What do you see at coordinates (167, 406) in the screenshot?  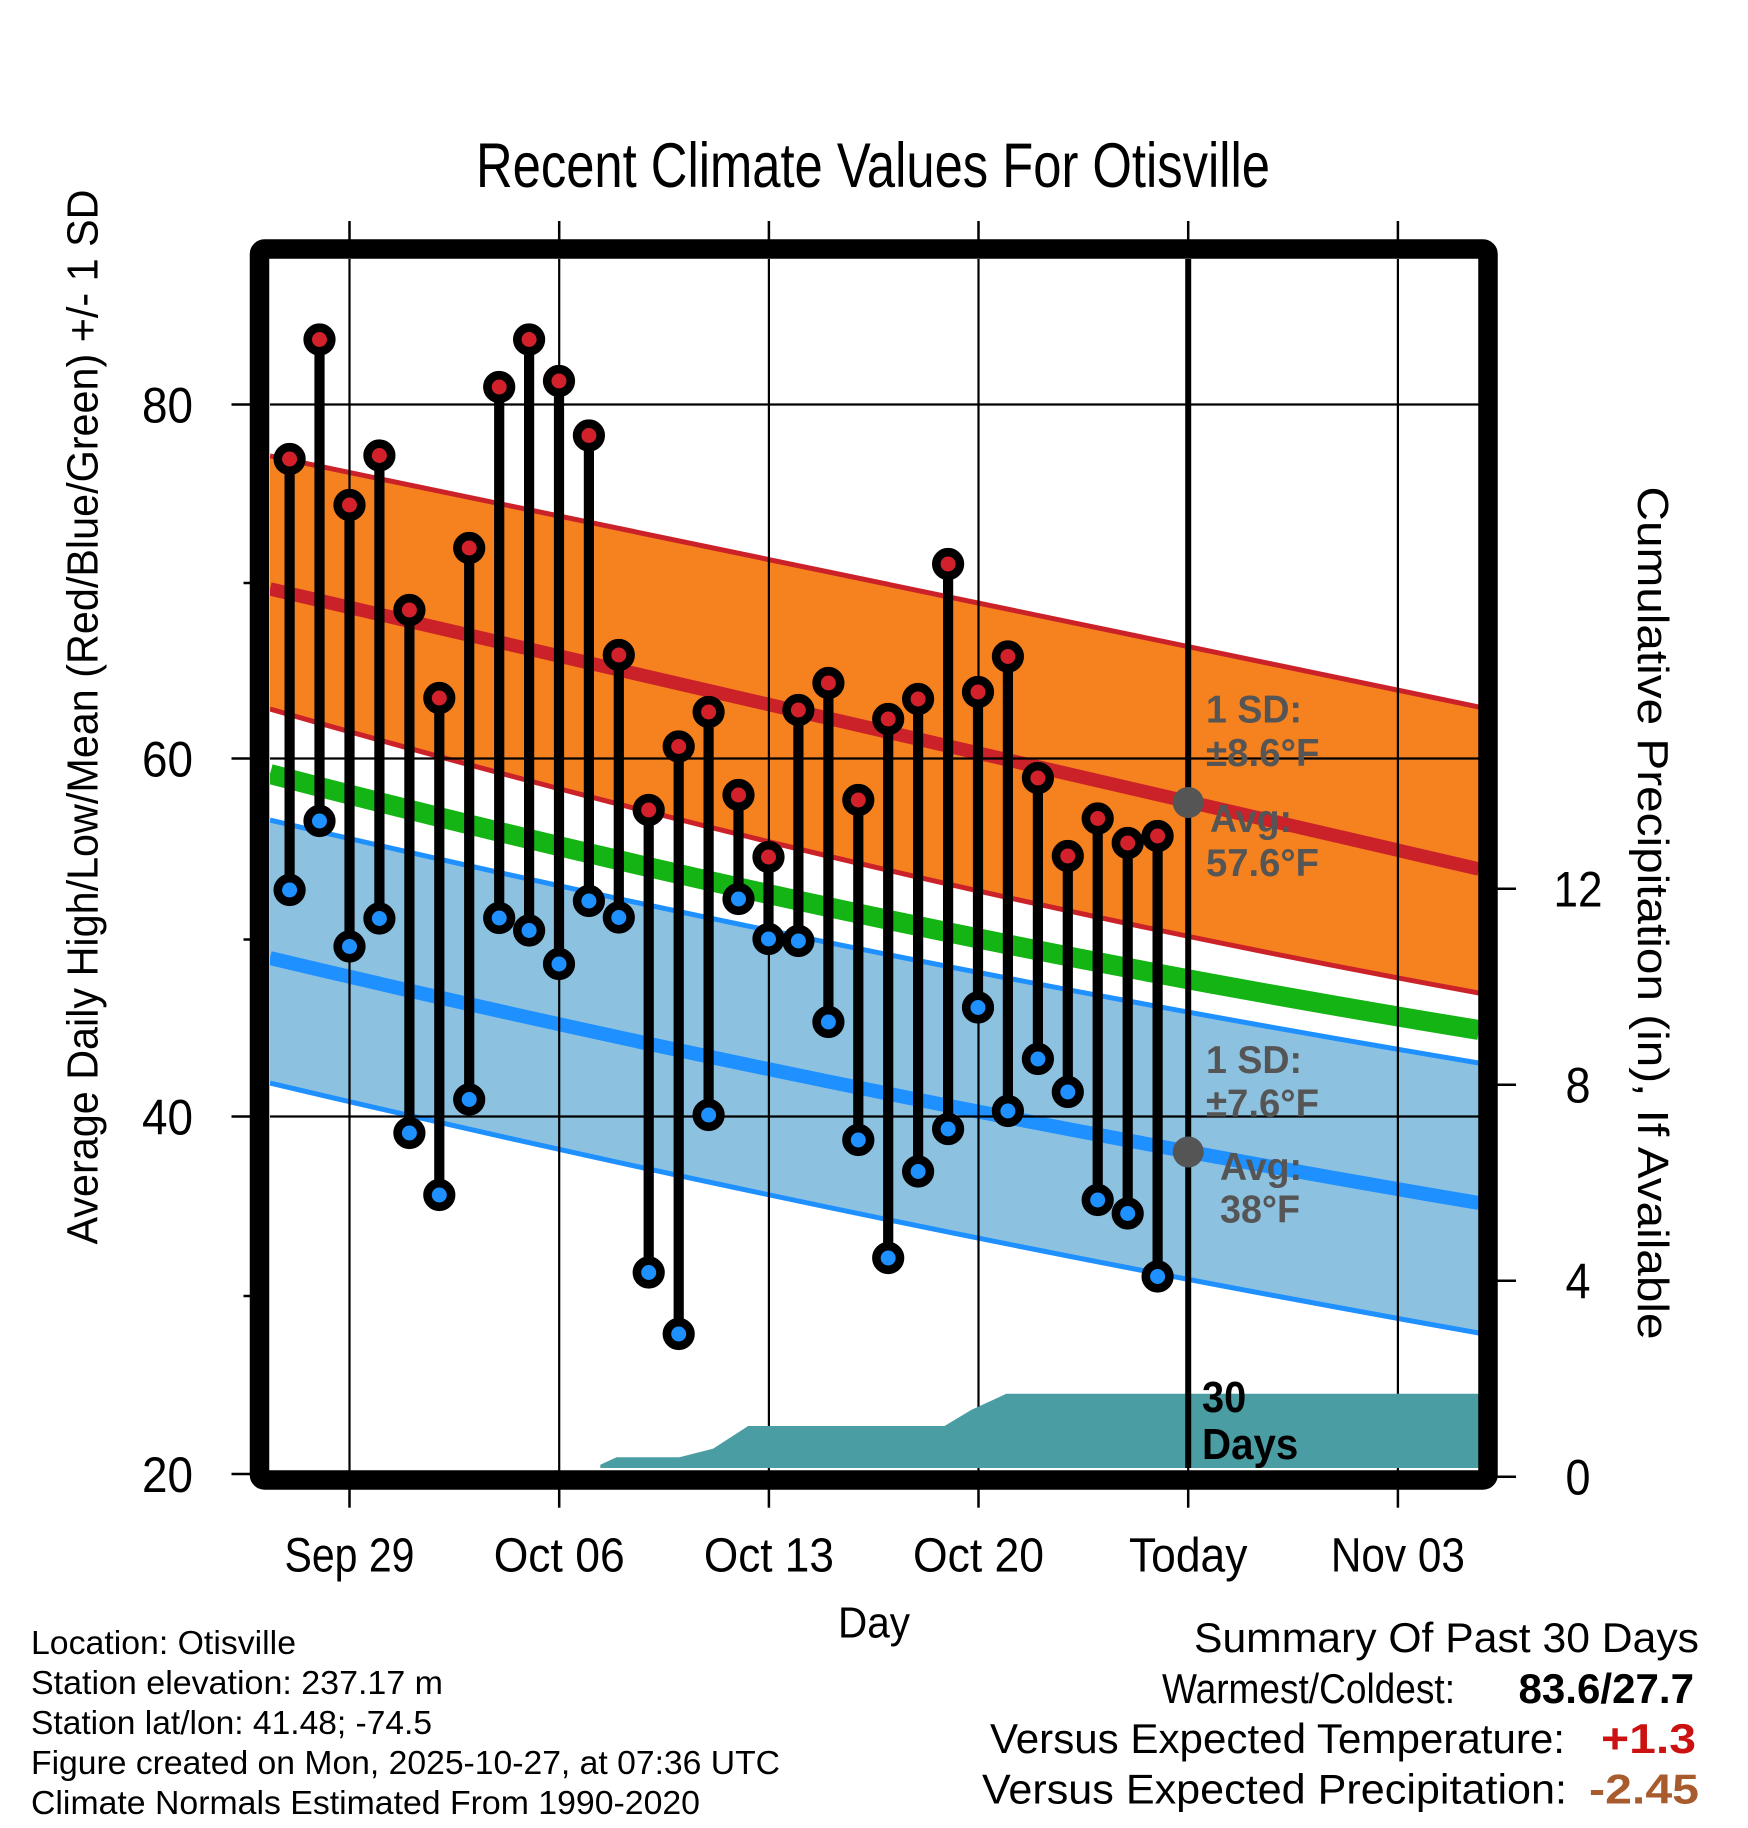 I see `svg-text: 80` at bounding box center [167, 406].